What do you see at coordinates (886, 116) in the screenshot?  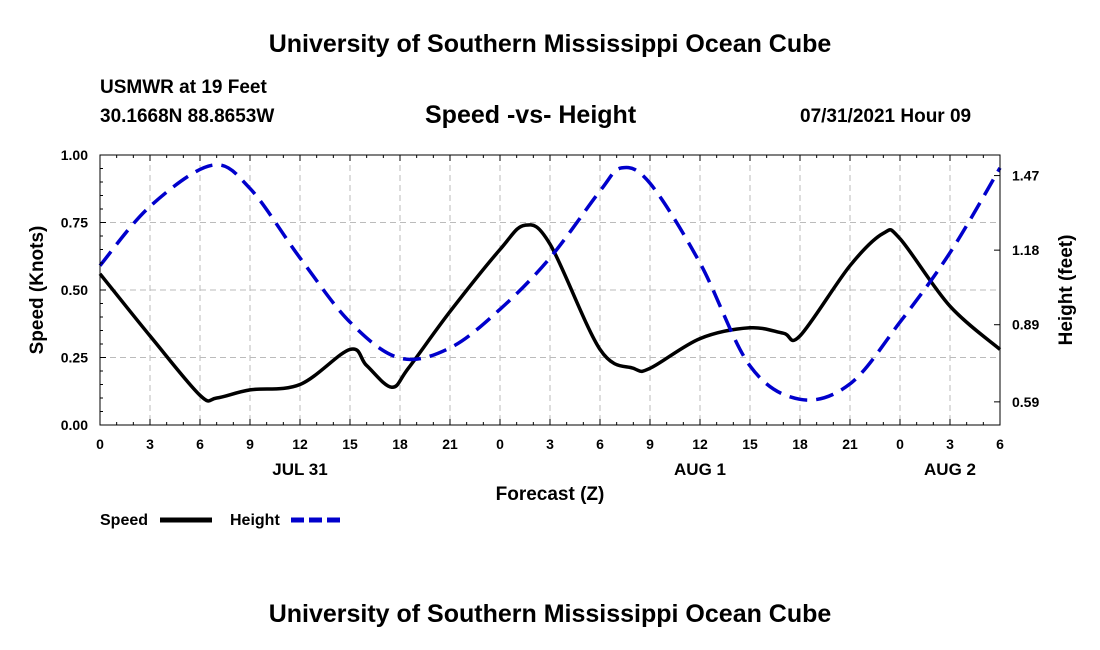 I see `forecast-datetime: 07/31/2021 Hour 09` at bounding box center [886, 116].